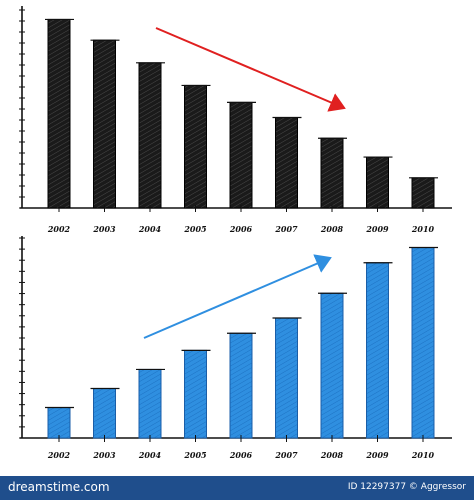  What do you see at coordinates (237, 296) in the screenshot?
I see `trend-arrow-up` at bounding box center [237, 296].